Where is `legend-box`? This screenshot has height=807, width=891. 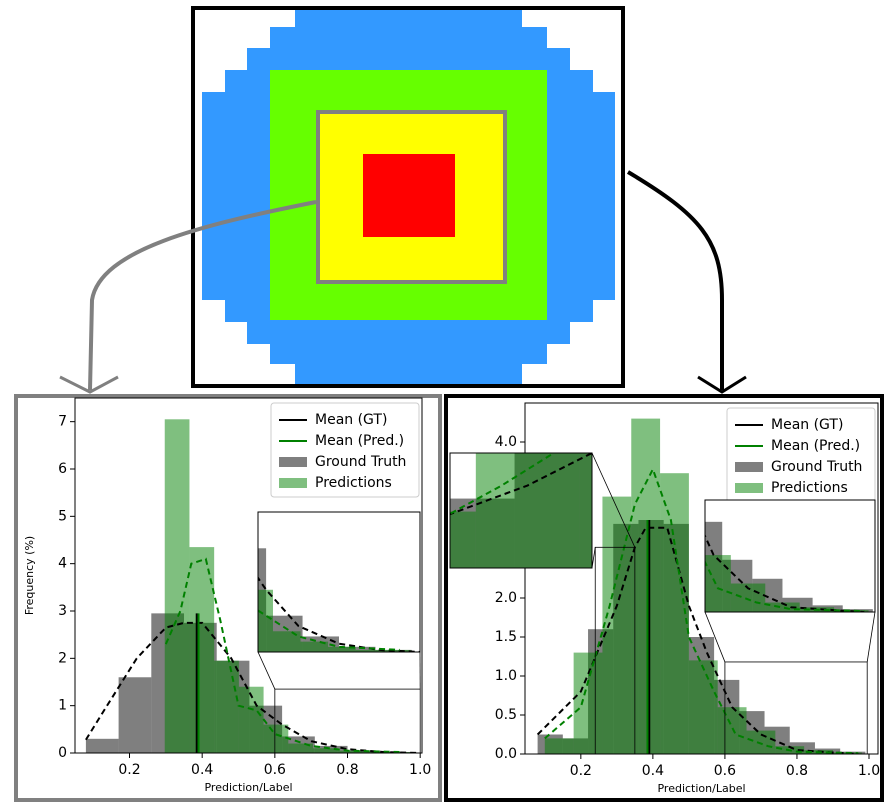
legend-box is located at coordinates (345, 450).